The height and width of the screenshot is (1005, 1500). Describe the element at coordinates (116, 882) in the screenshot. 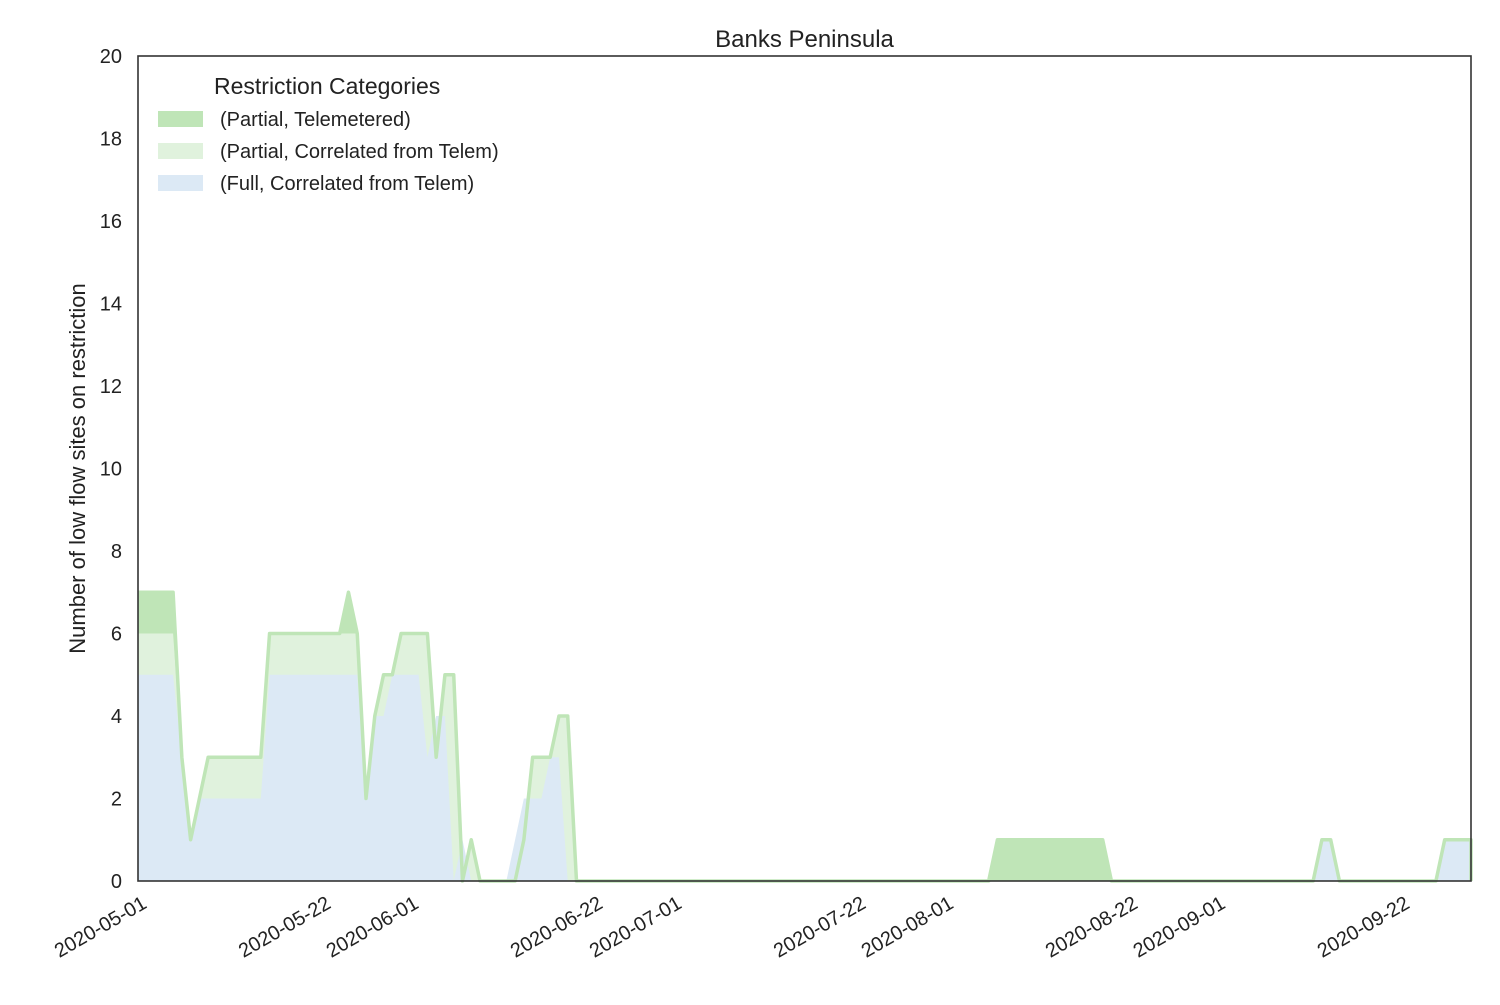

I see `y-tick-label: 0` at that location.